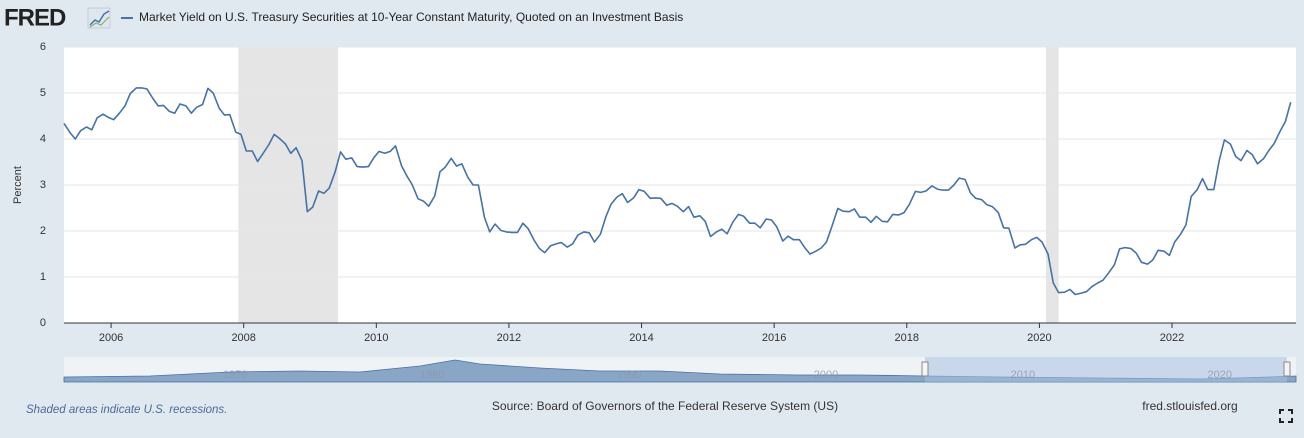 The image size is (1304, 438). I want to click on navigator-tick-label: 1970, so click(235, 375).